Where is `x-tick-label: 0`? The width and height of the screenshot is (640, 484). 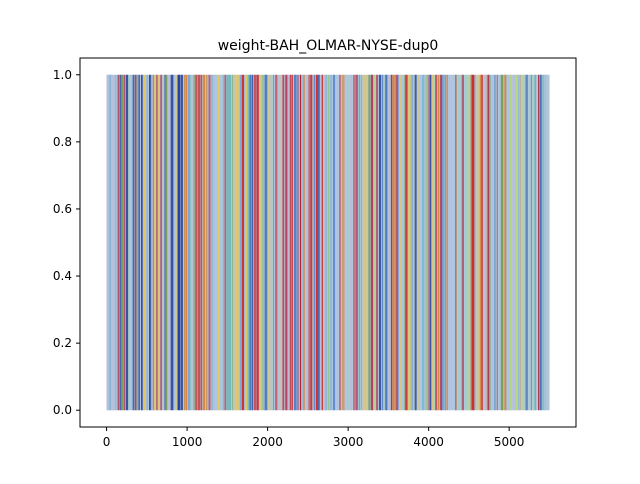 x-tick-label: 0 is located at coordinates (107, 442).